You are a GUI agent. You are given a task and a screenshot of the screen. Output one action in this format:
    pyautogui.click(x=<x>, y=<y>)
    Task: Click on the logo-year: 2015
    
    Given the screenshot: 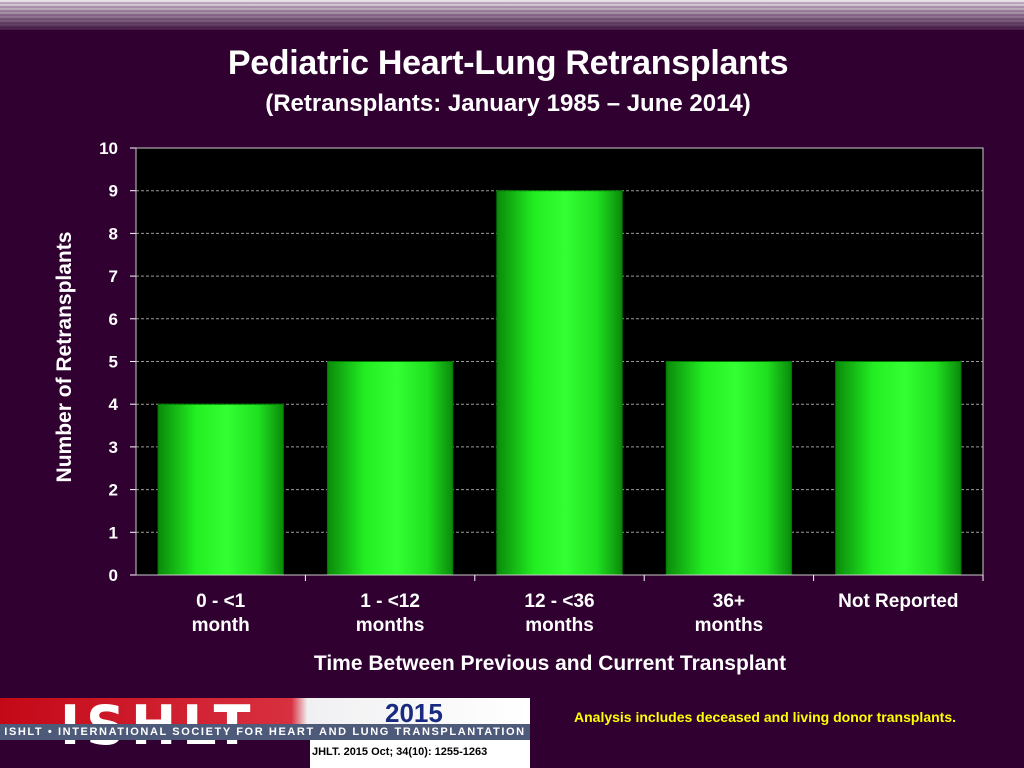 What is the action you would take?
    pyautogui.click(x=414, y=713)
    